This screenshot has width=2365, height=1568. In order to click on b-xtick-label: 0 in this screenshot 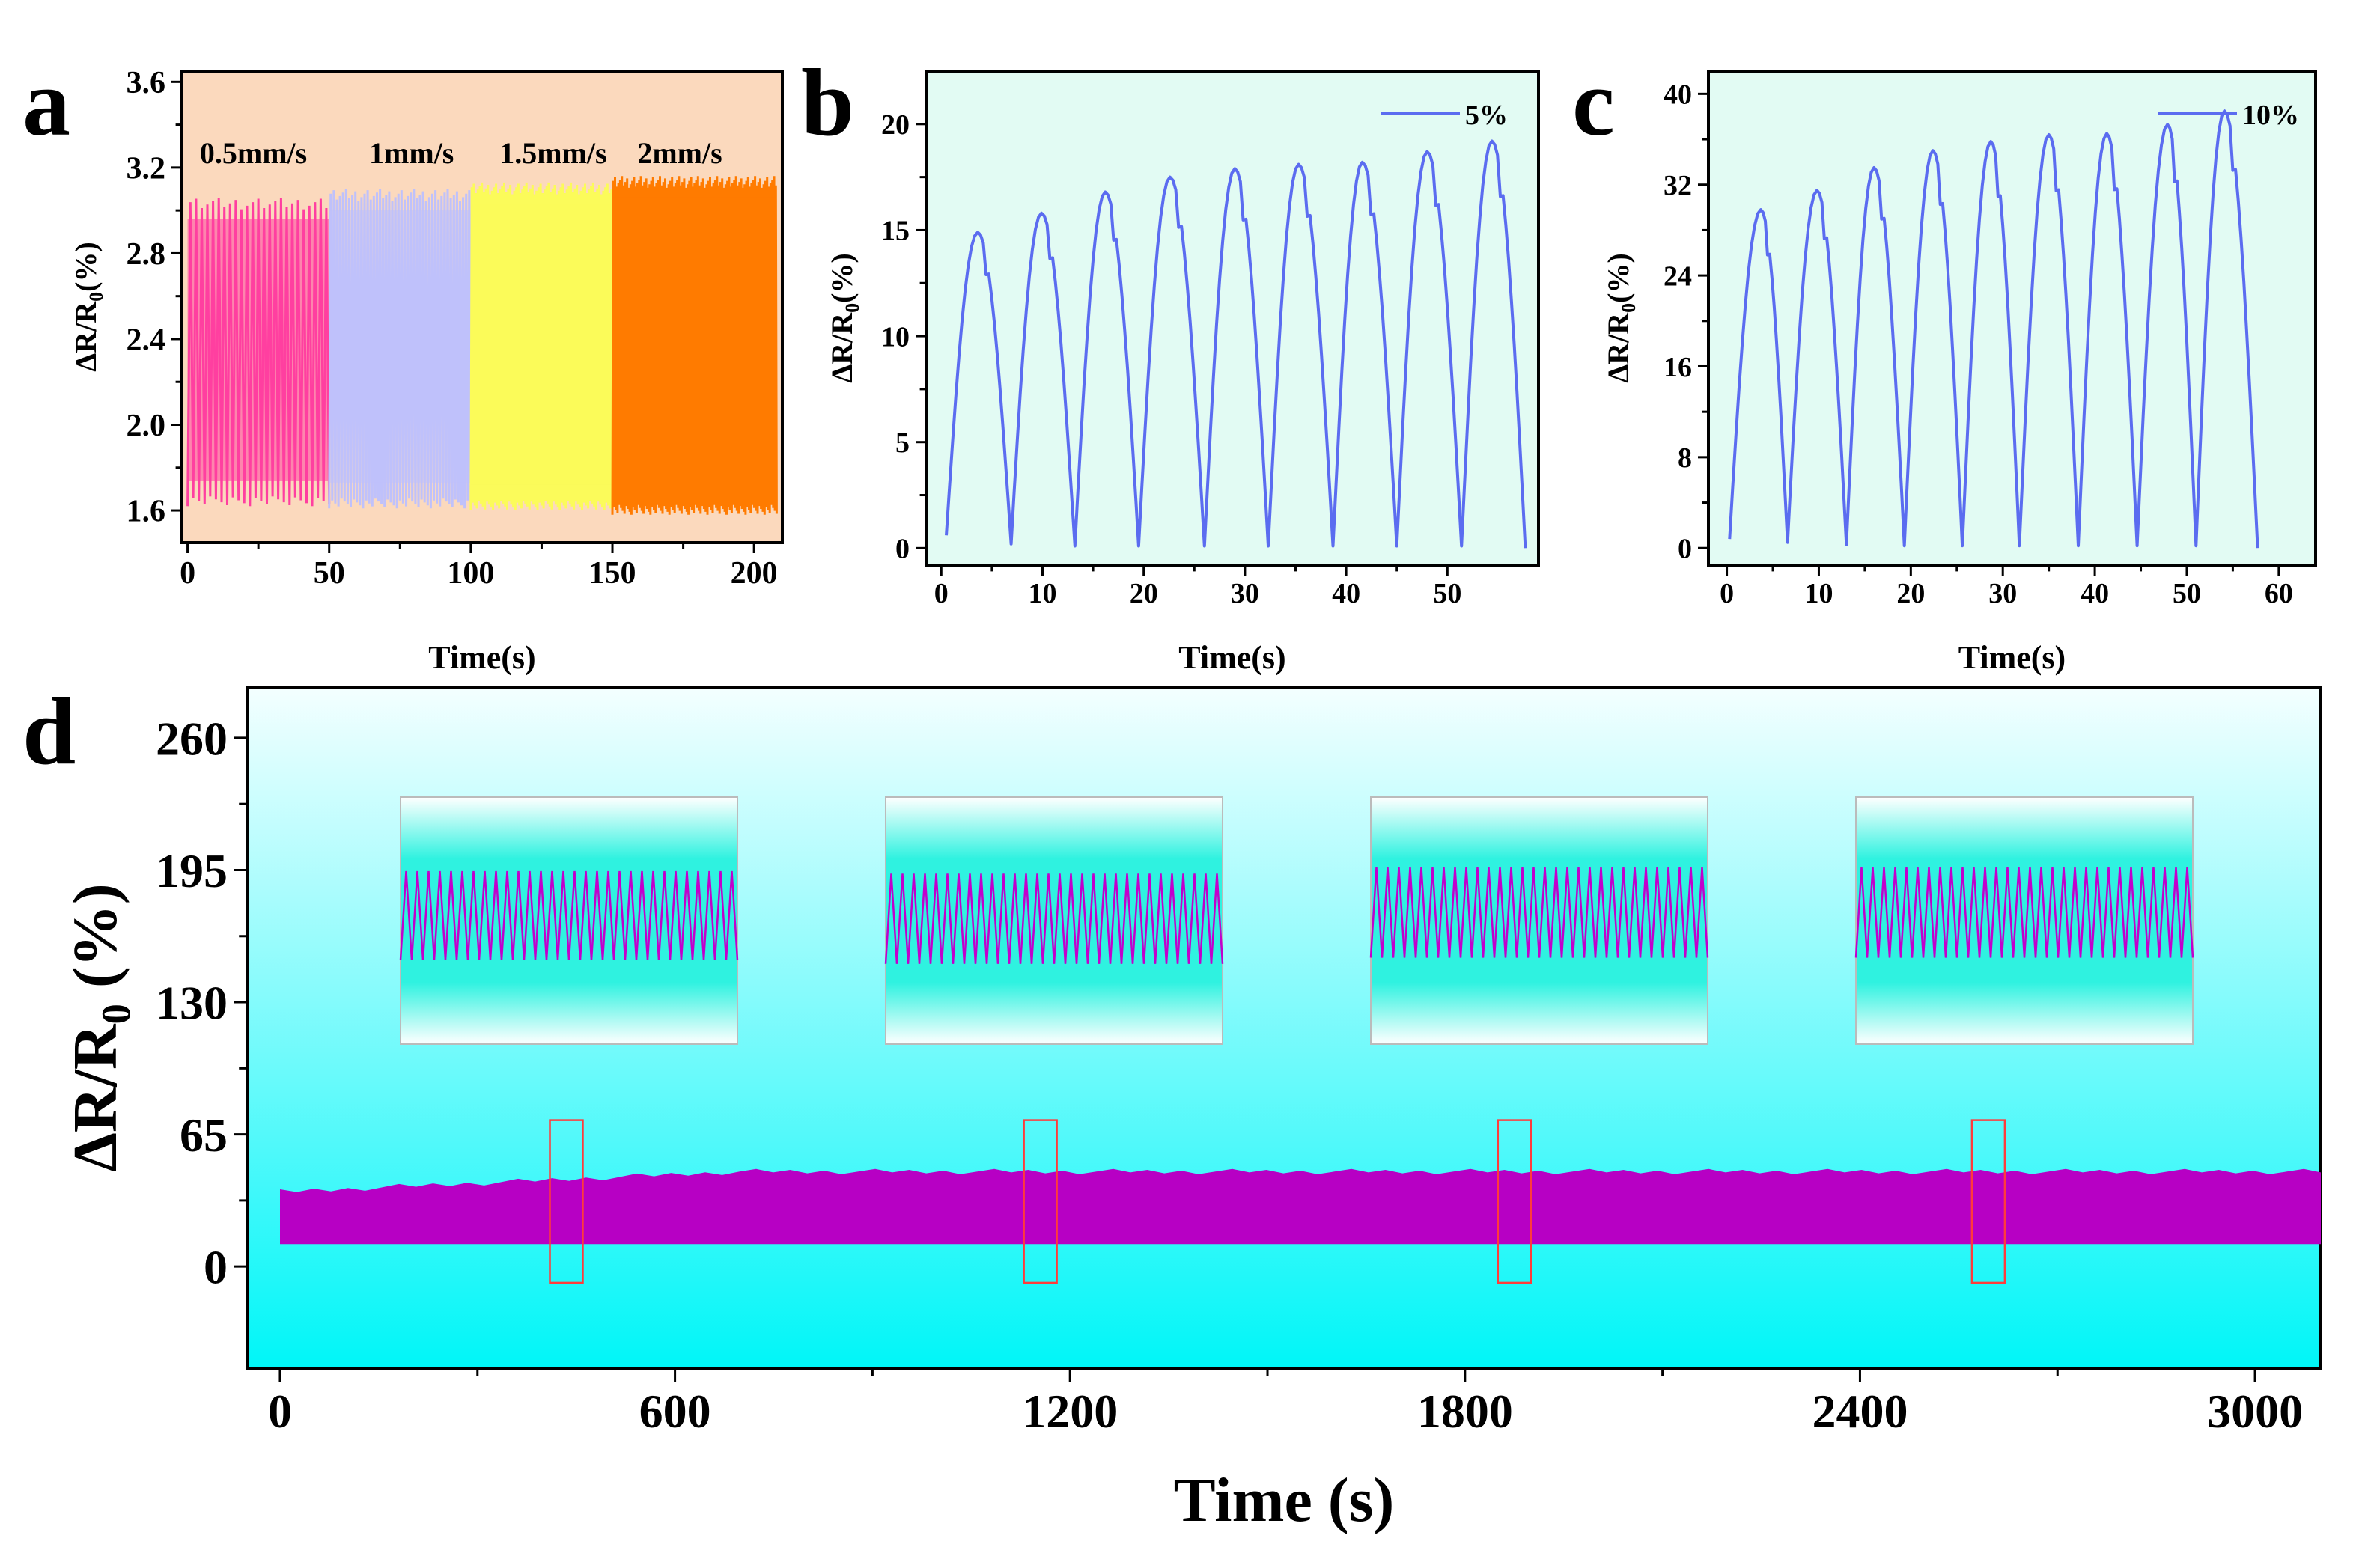, I will do `click(941, 593)`.